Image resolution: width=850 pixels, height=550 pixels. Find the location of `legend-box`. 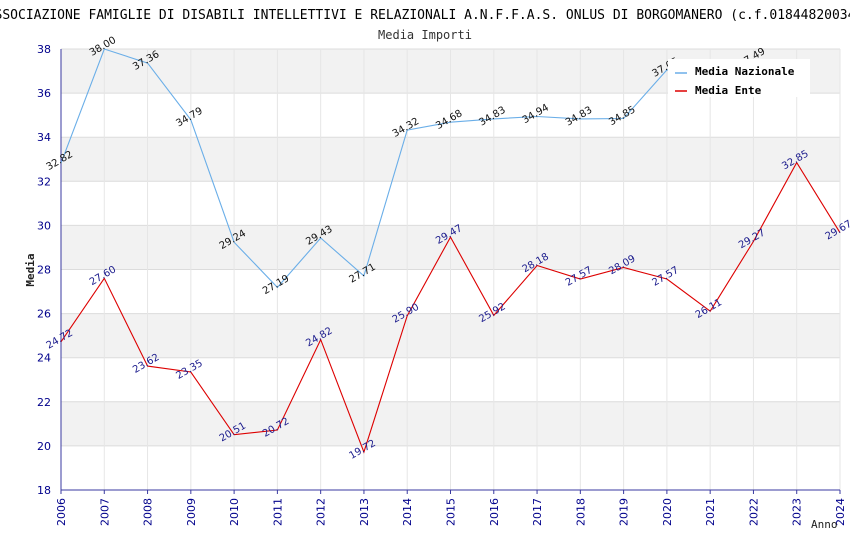

legend-box is located at coordinates (739, 78).